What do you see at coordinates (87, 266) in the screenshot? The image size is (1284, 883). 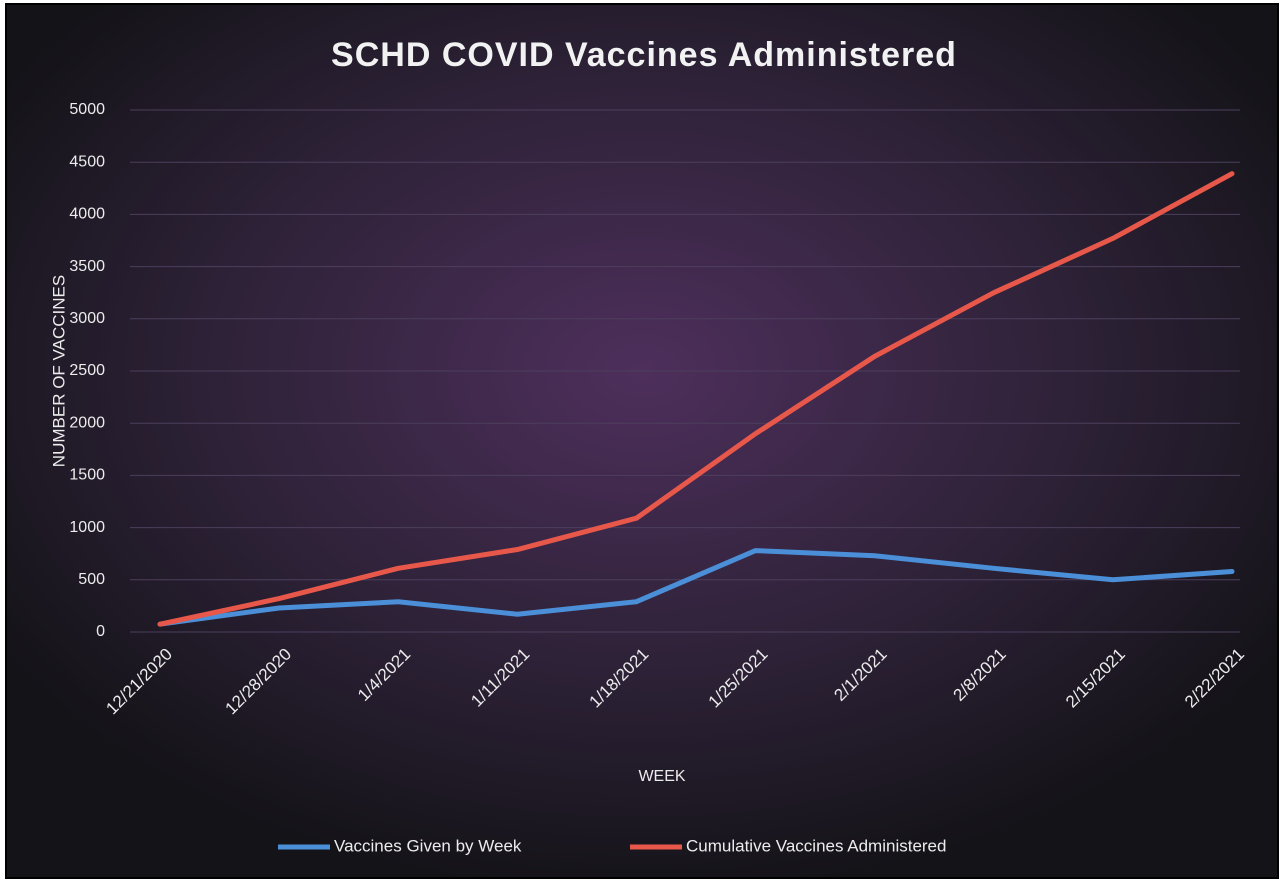 I see `y-tick-label: 3500` at bounding box center [87, 266].